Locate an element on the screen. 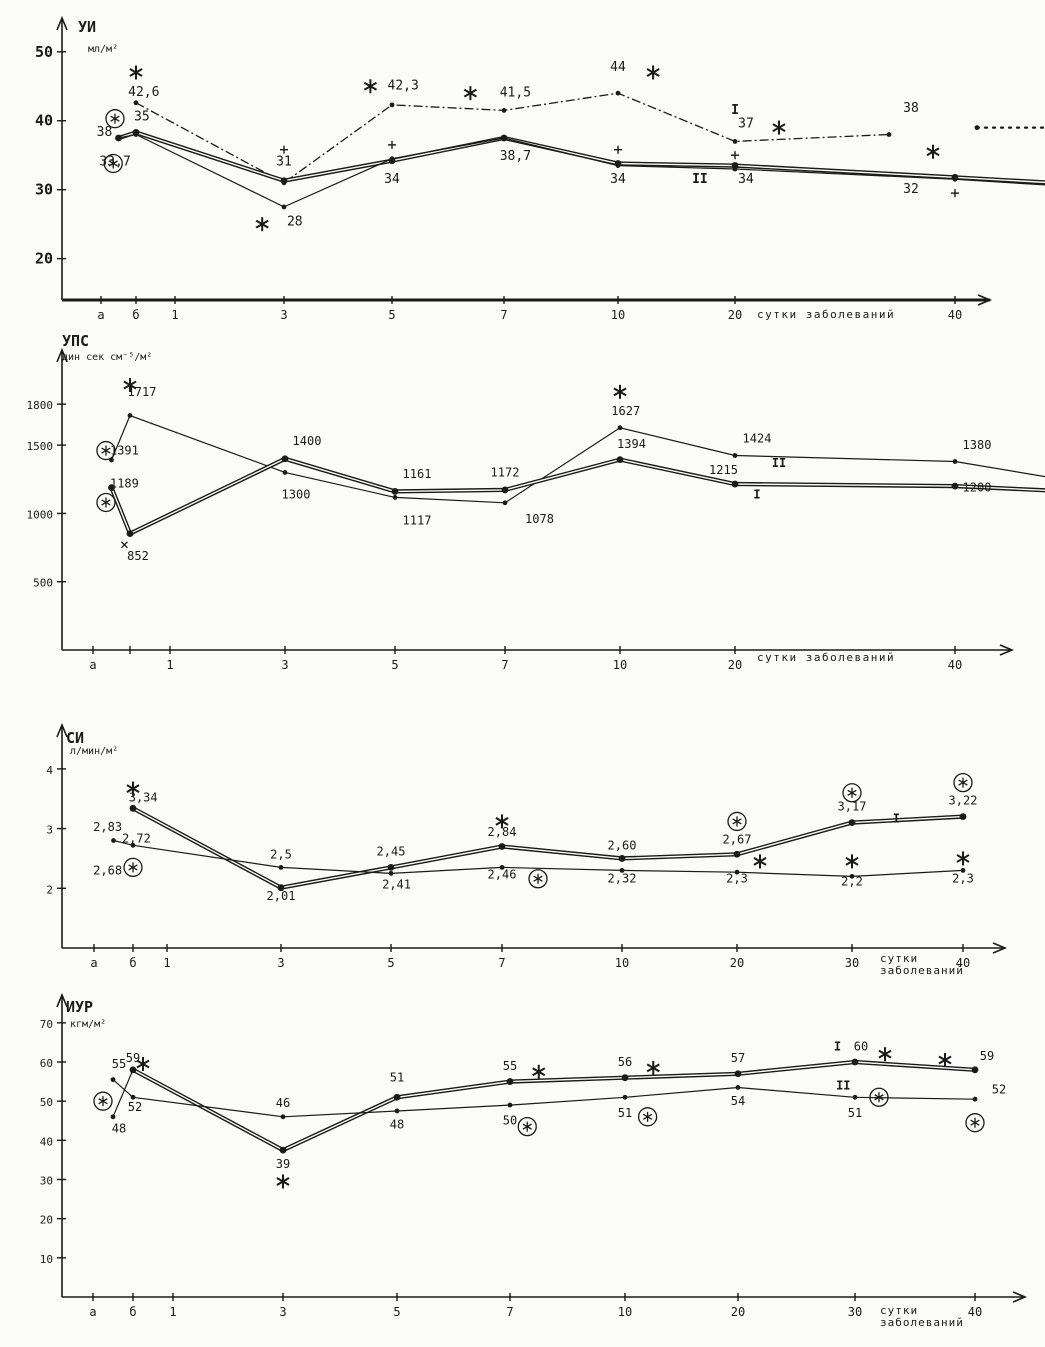 This screenshot has height=1347, width=1045. series-line-II-inner is located at coordinates (577, 496).